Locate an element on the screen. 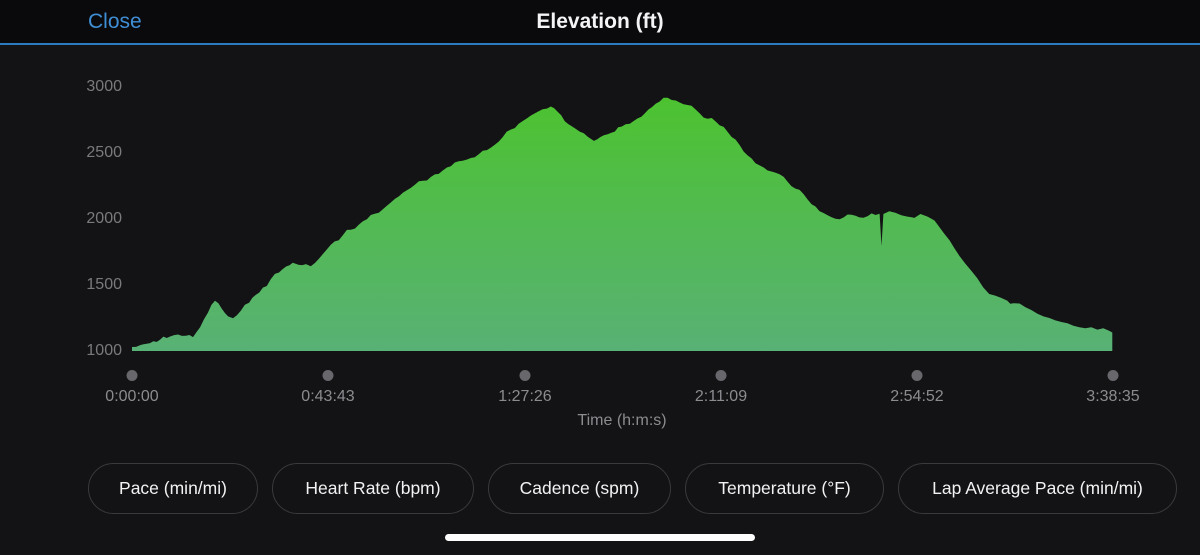 Image resolution: width=1200 pixels, height=555 pixels. y-tick-label: 3000 is located at coordinates (104, 86).